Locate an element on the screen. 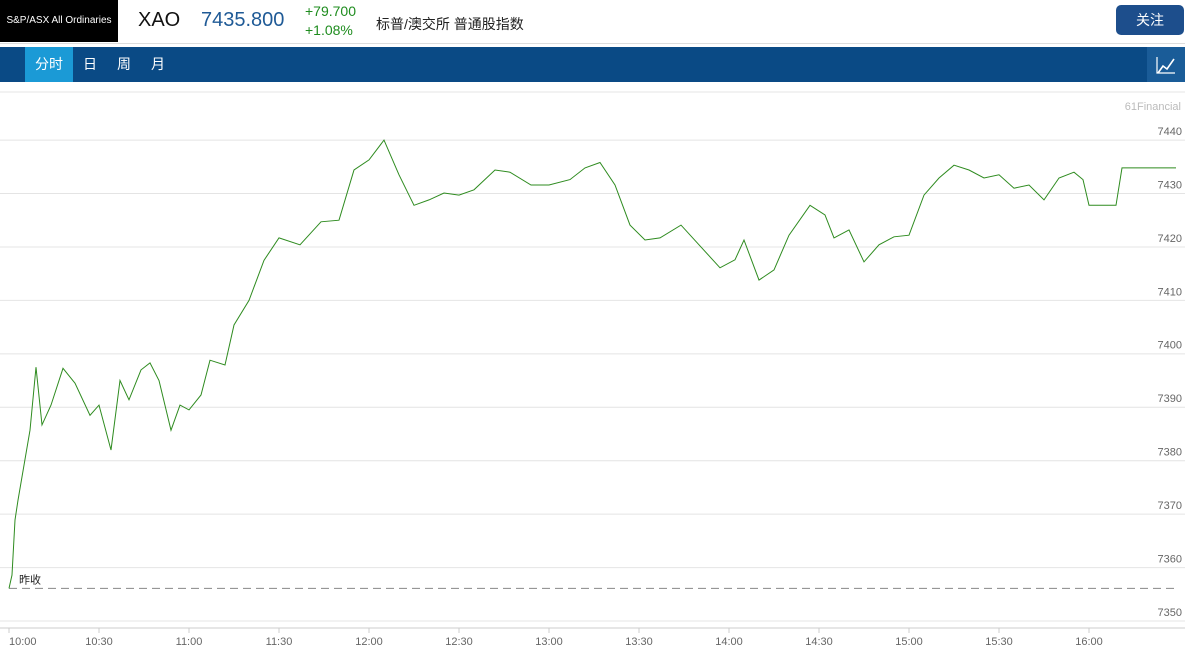 This screenshot has height=655, width=1185. description: 标普/澳交所 普通股指数 is located at coordinates (450, 24).